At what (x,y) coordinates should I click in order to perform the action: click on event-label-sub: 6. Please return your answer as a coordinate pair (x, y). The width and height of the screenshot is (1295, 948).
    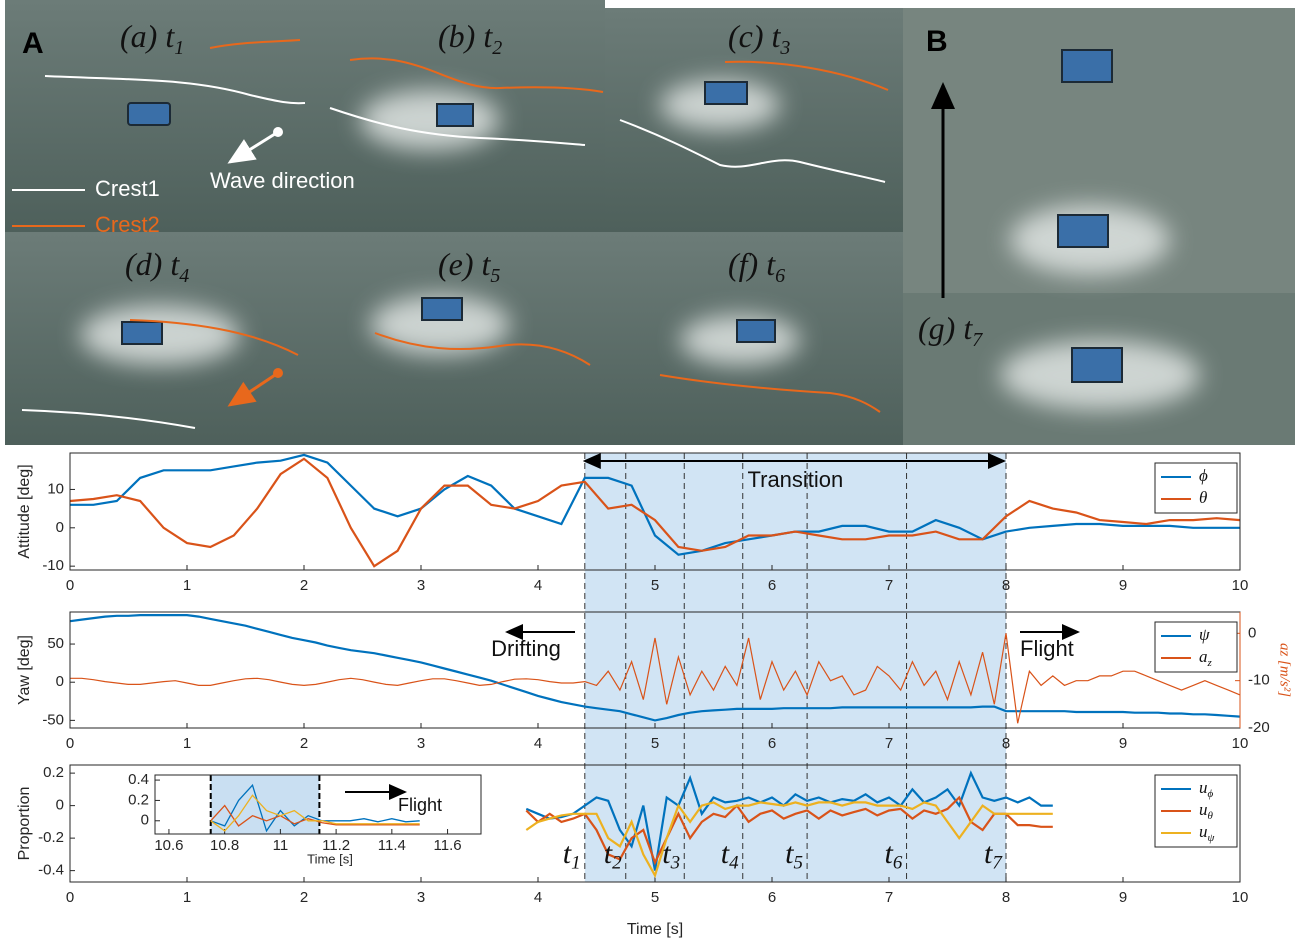
    Looking at the image, I should click on (898, 863).